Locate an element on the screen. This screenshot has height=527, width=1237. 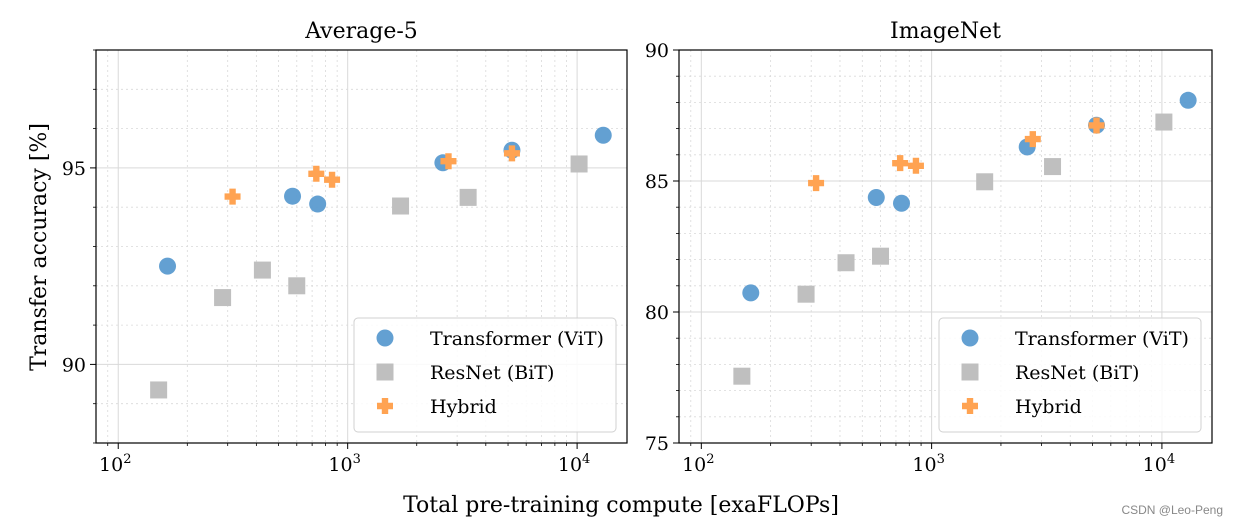
panel-title: ImageNet is located at coordinates (945, 31).